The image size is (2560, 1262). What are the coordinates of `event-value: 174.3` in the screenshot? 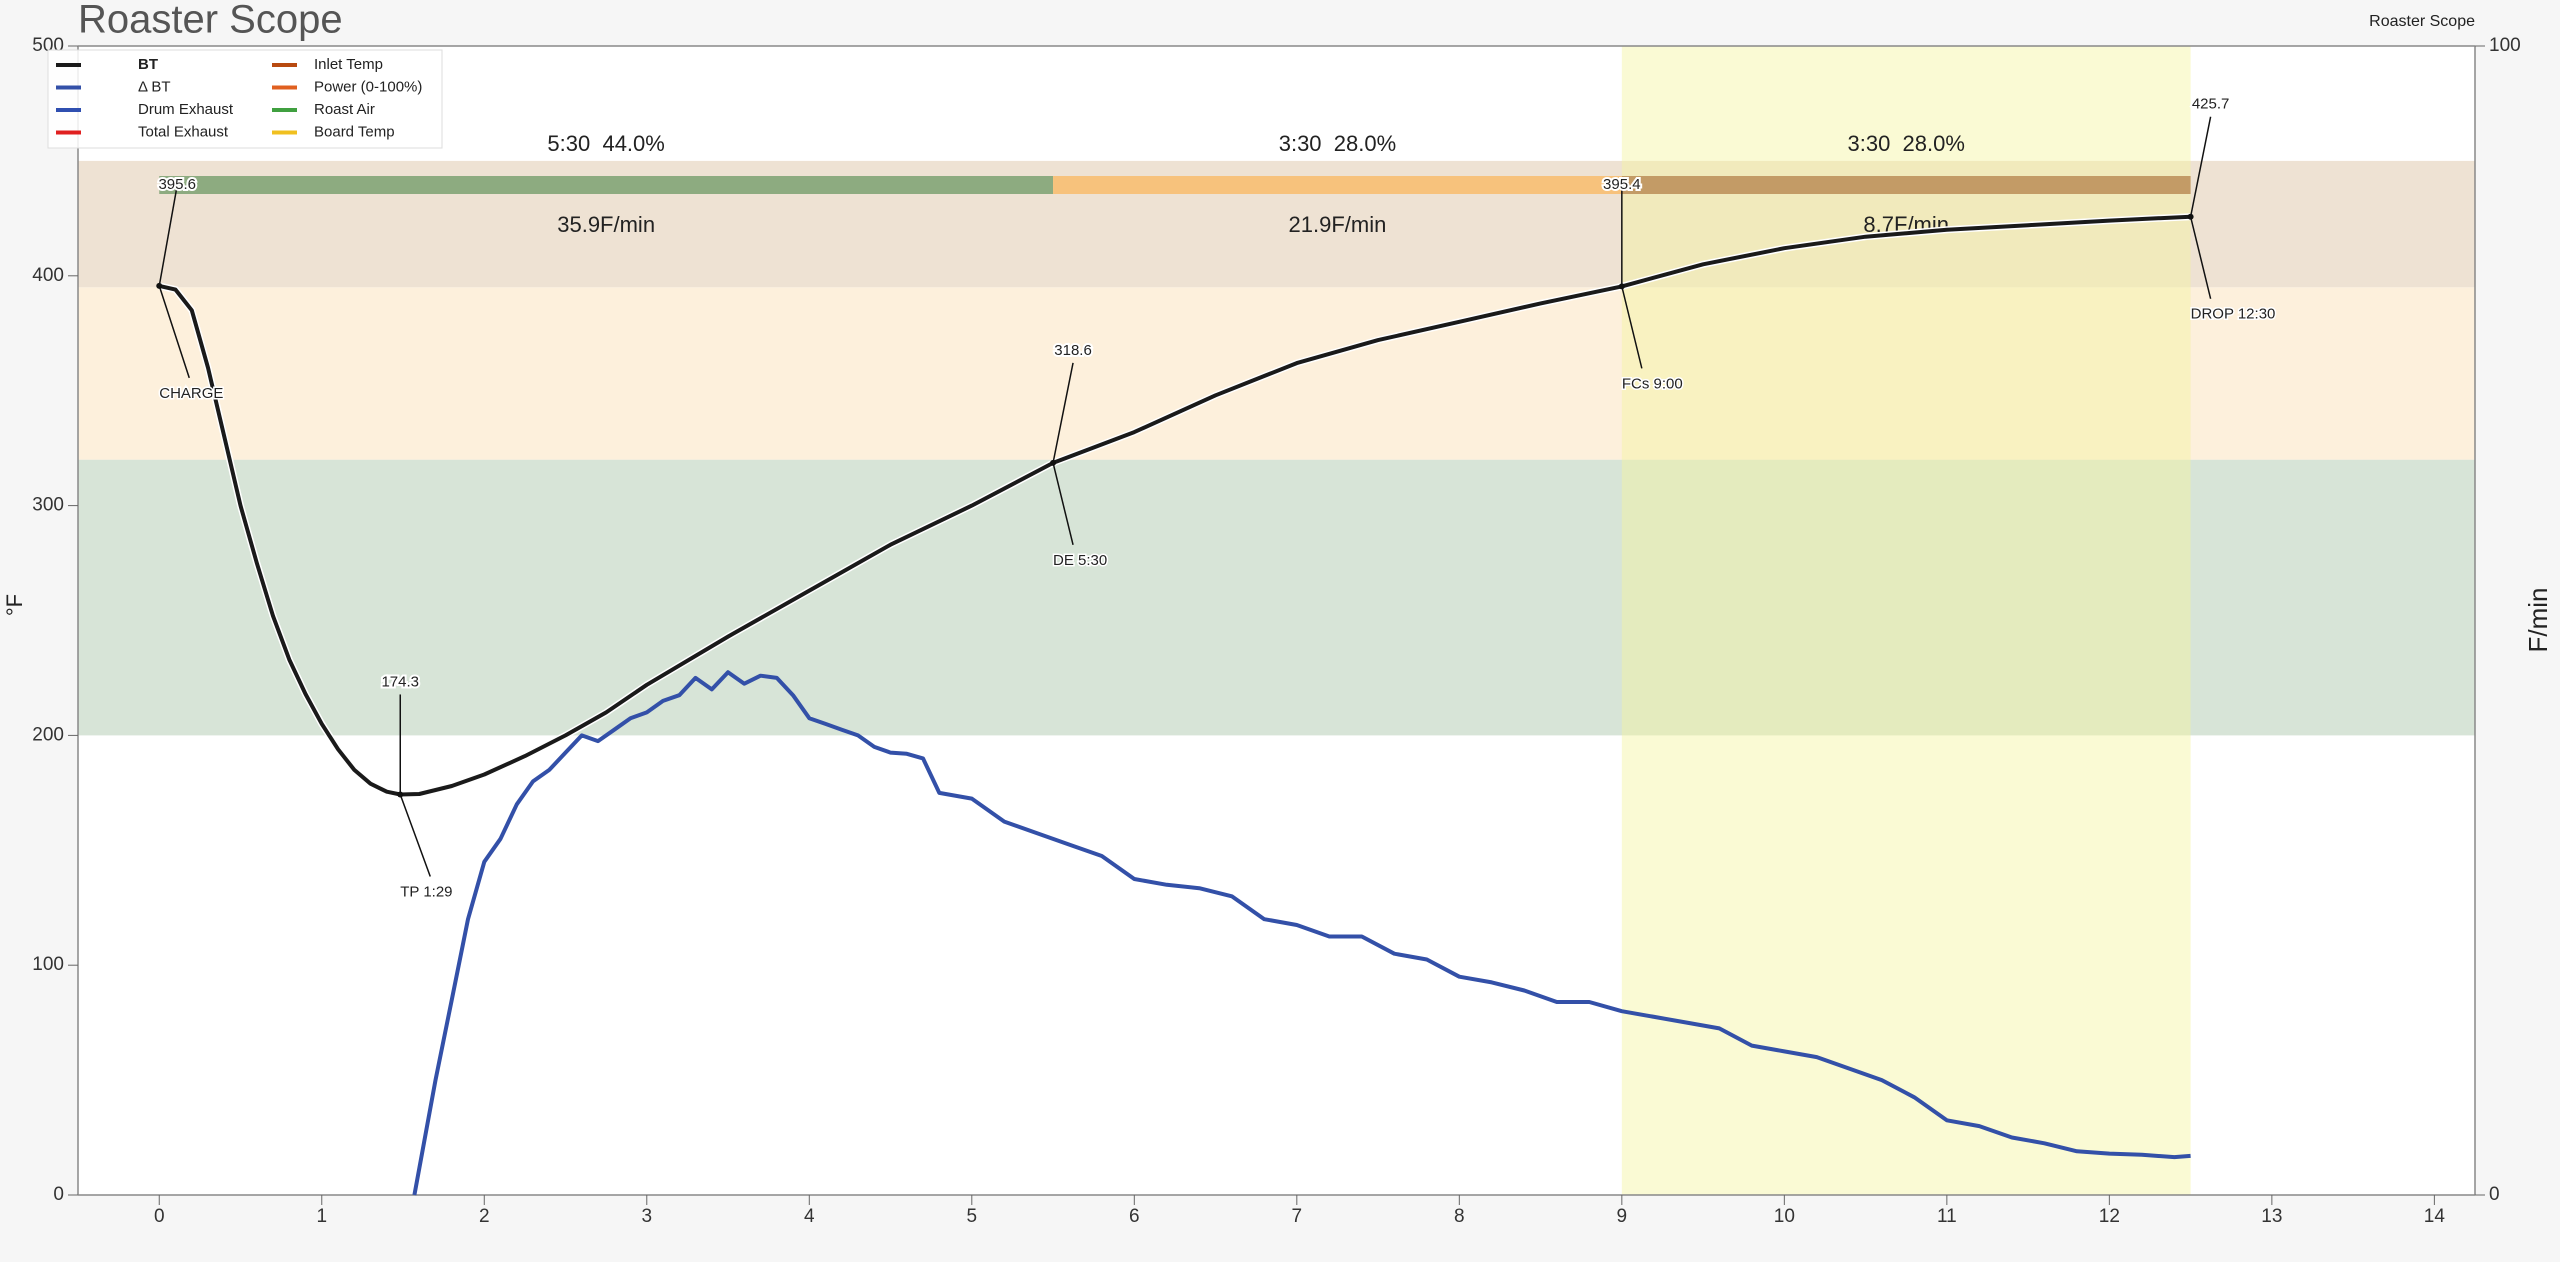 It's located at (400, 681).